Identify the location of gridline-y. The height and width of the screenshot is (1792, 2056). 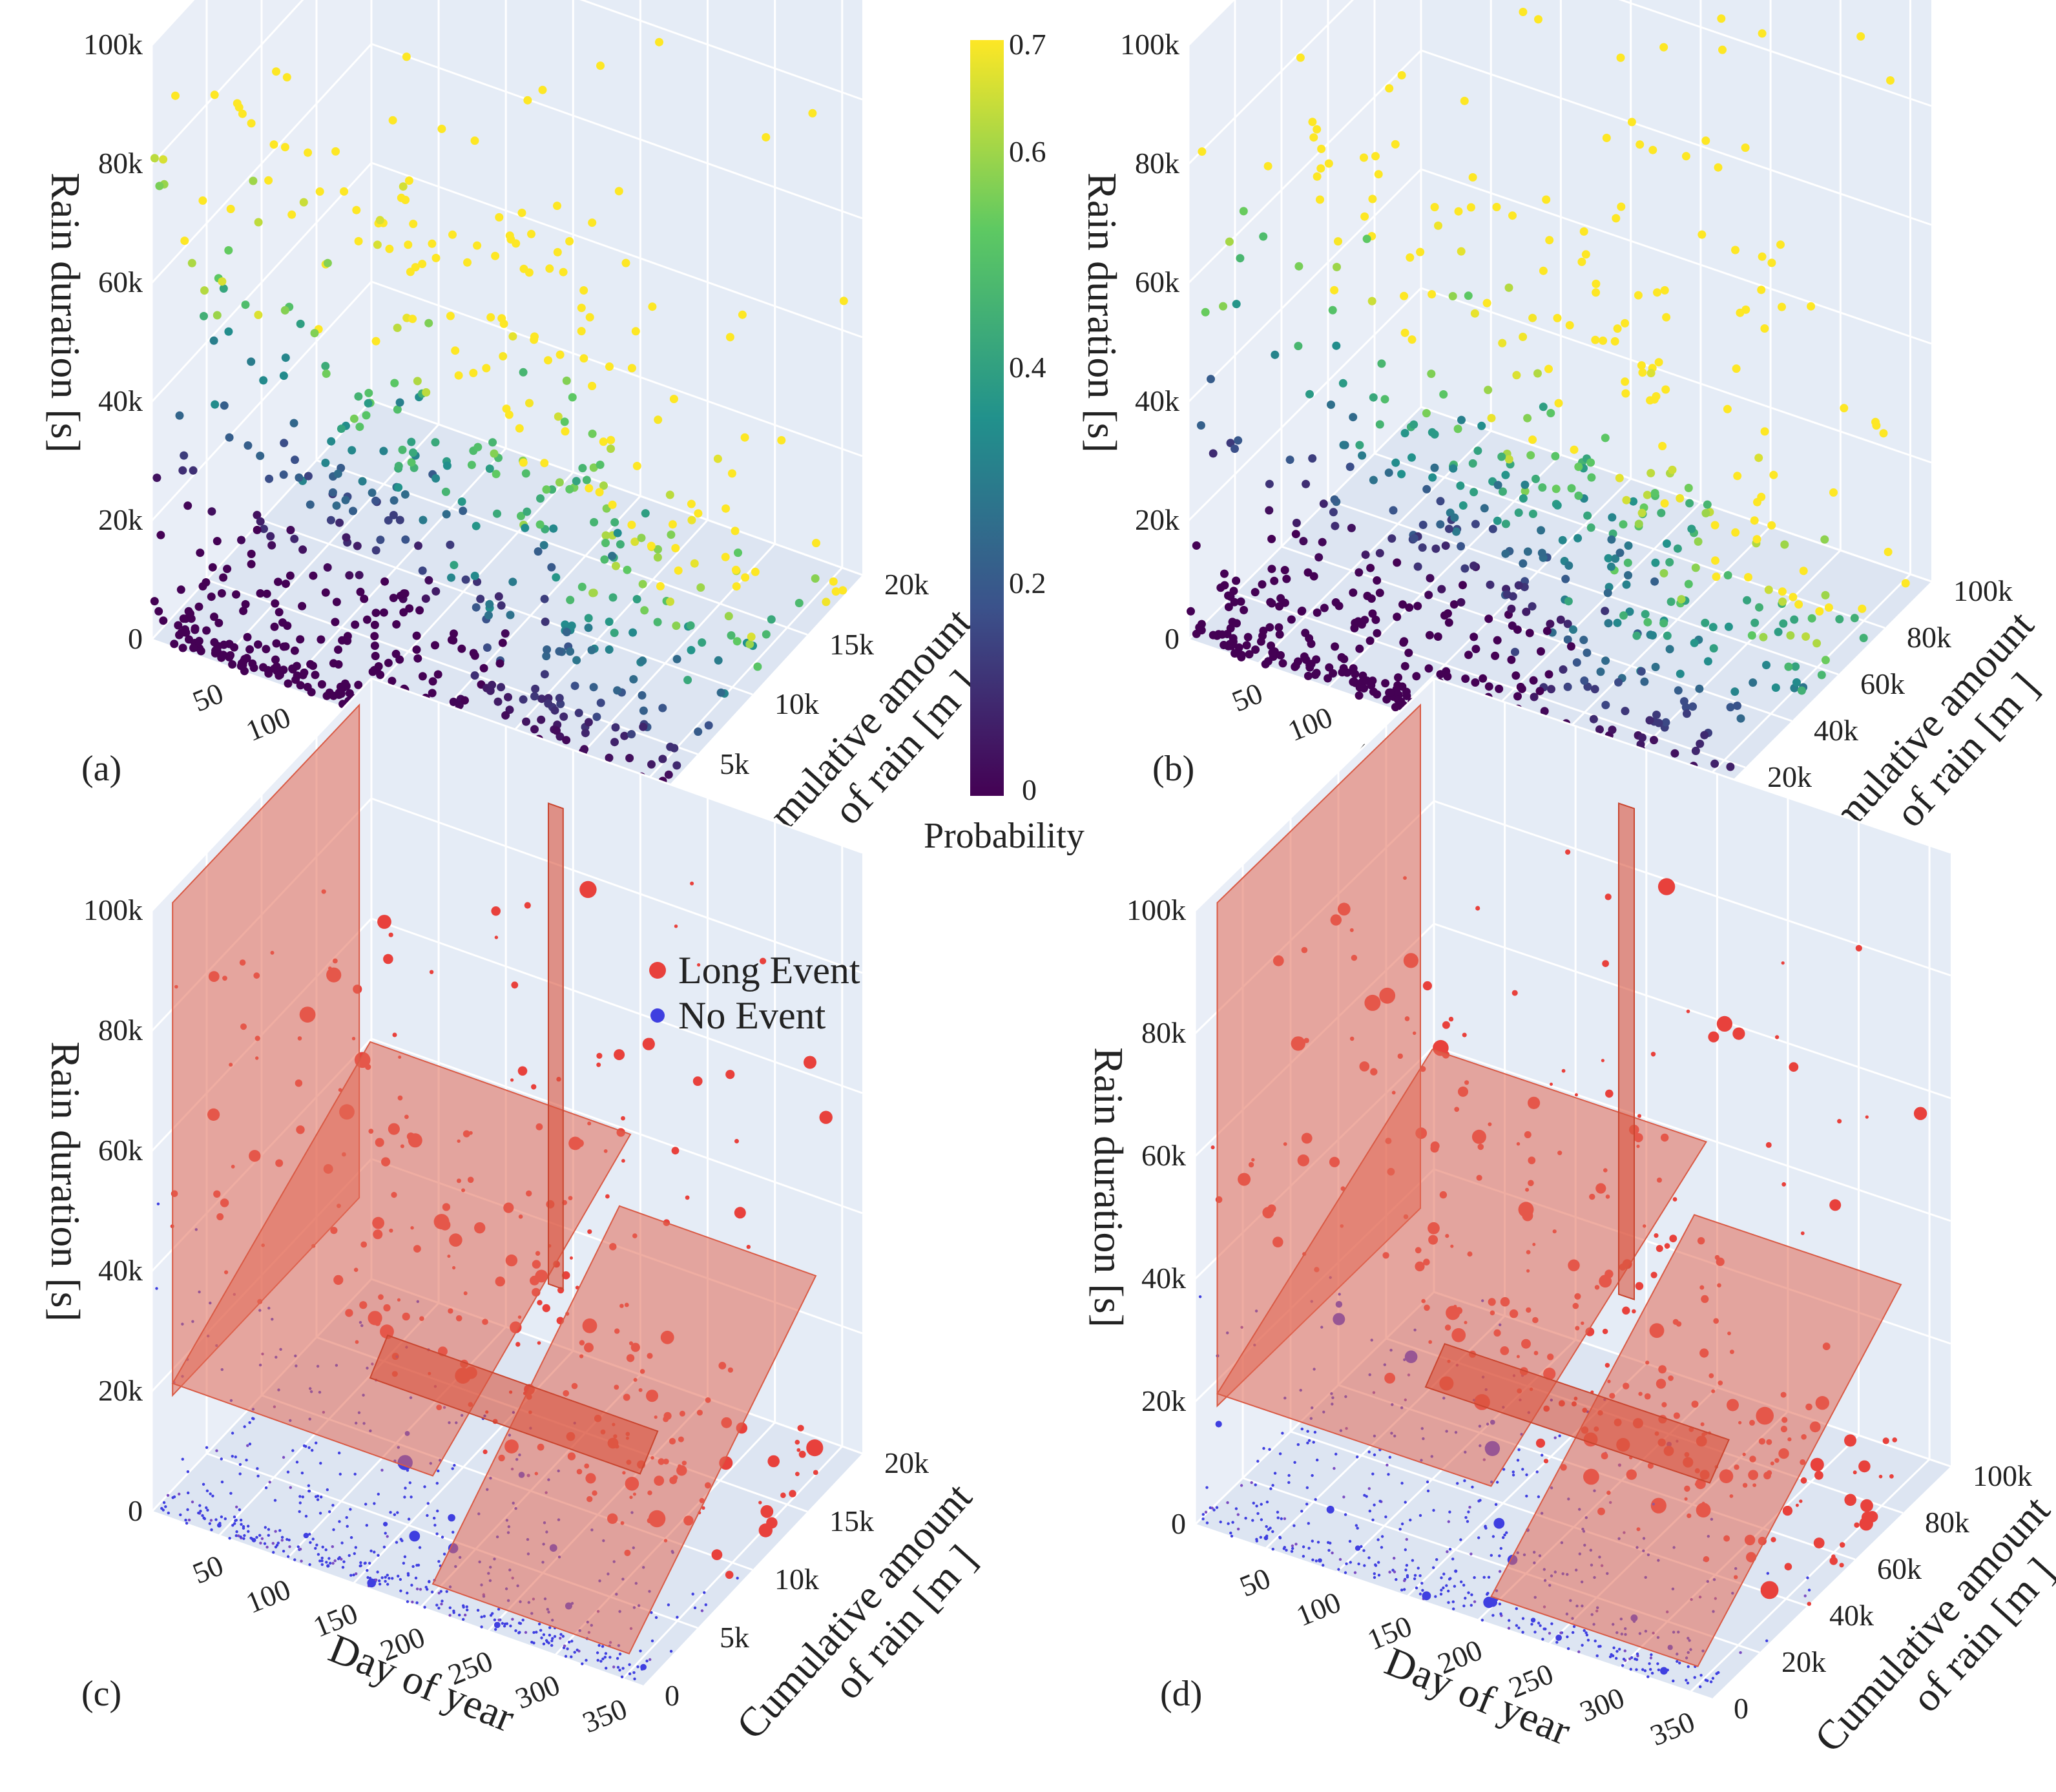
(1536, 361).